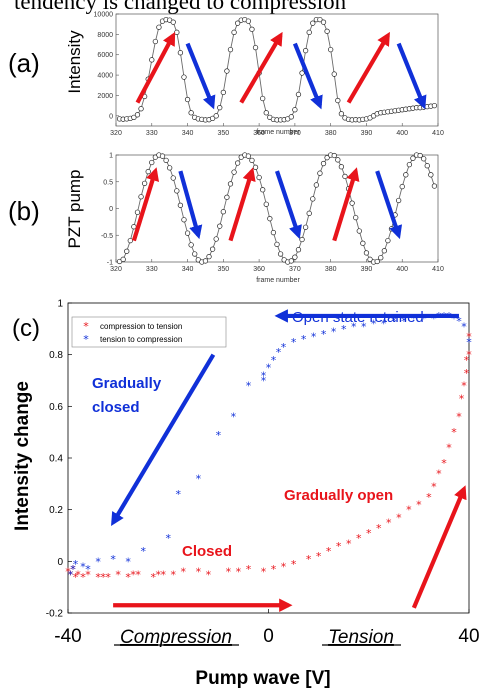  Describe the element at coordinates (111, 209) in the screenshot. I see `panel-b-ytick-label: 0` at that location.